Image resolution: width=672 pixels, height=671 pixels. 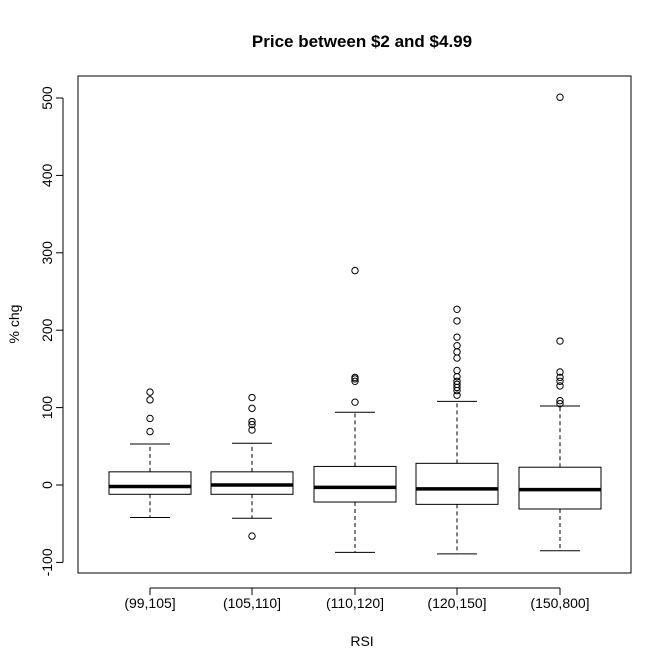 What do you see at coordinates (47, 176) in the screenshot?
I see `y-tick-label: 400` at bounding box center [47, 176].